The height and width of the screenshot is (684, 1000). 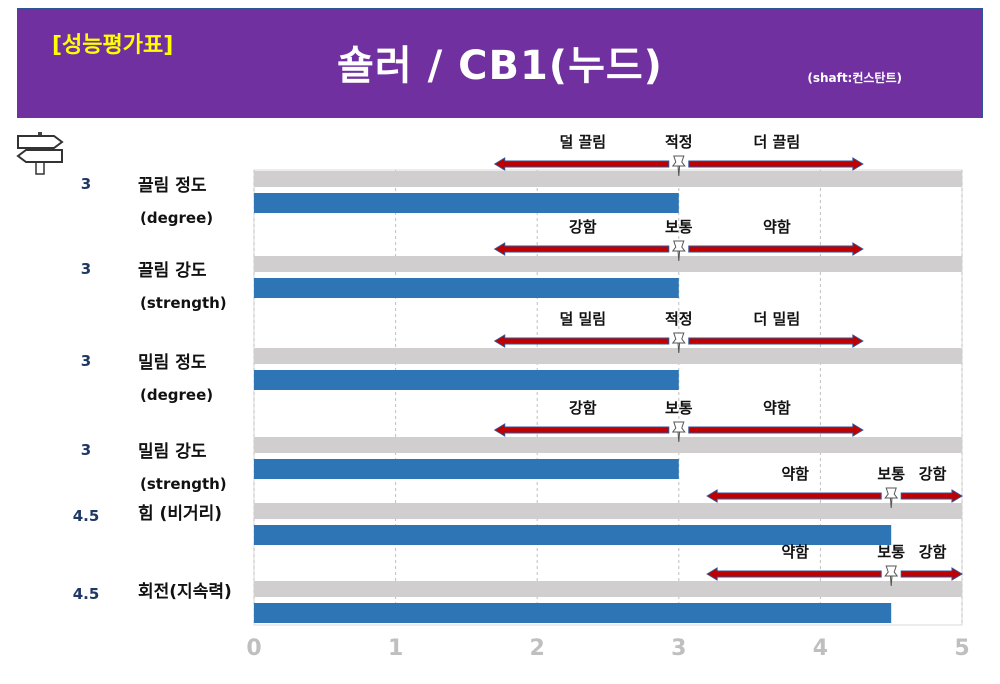 I want to click on x-tick-label: 1, so click(x=395, y=648).